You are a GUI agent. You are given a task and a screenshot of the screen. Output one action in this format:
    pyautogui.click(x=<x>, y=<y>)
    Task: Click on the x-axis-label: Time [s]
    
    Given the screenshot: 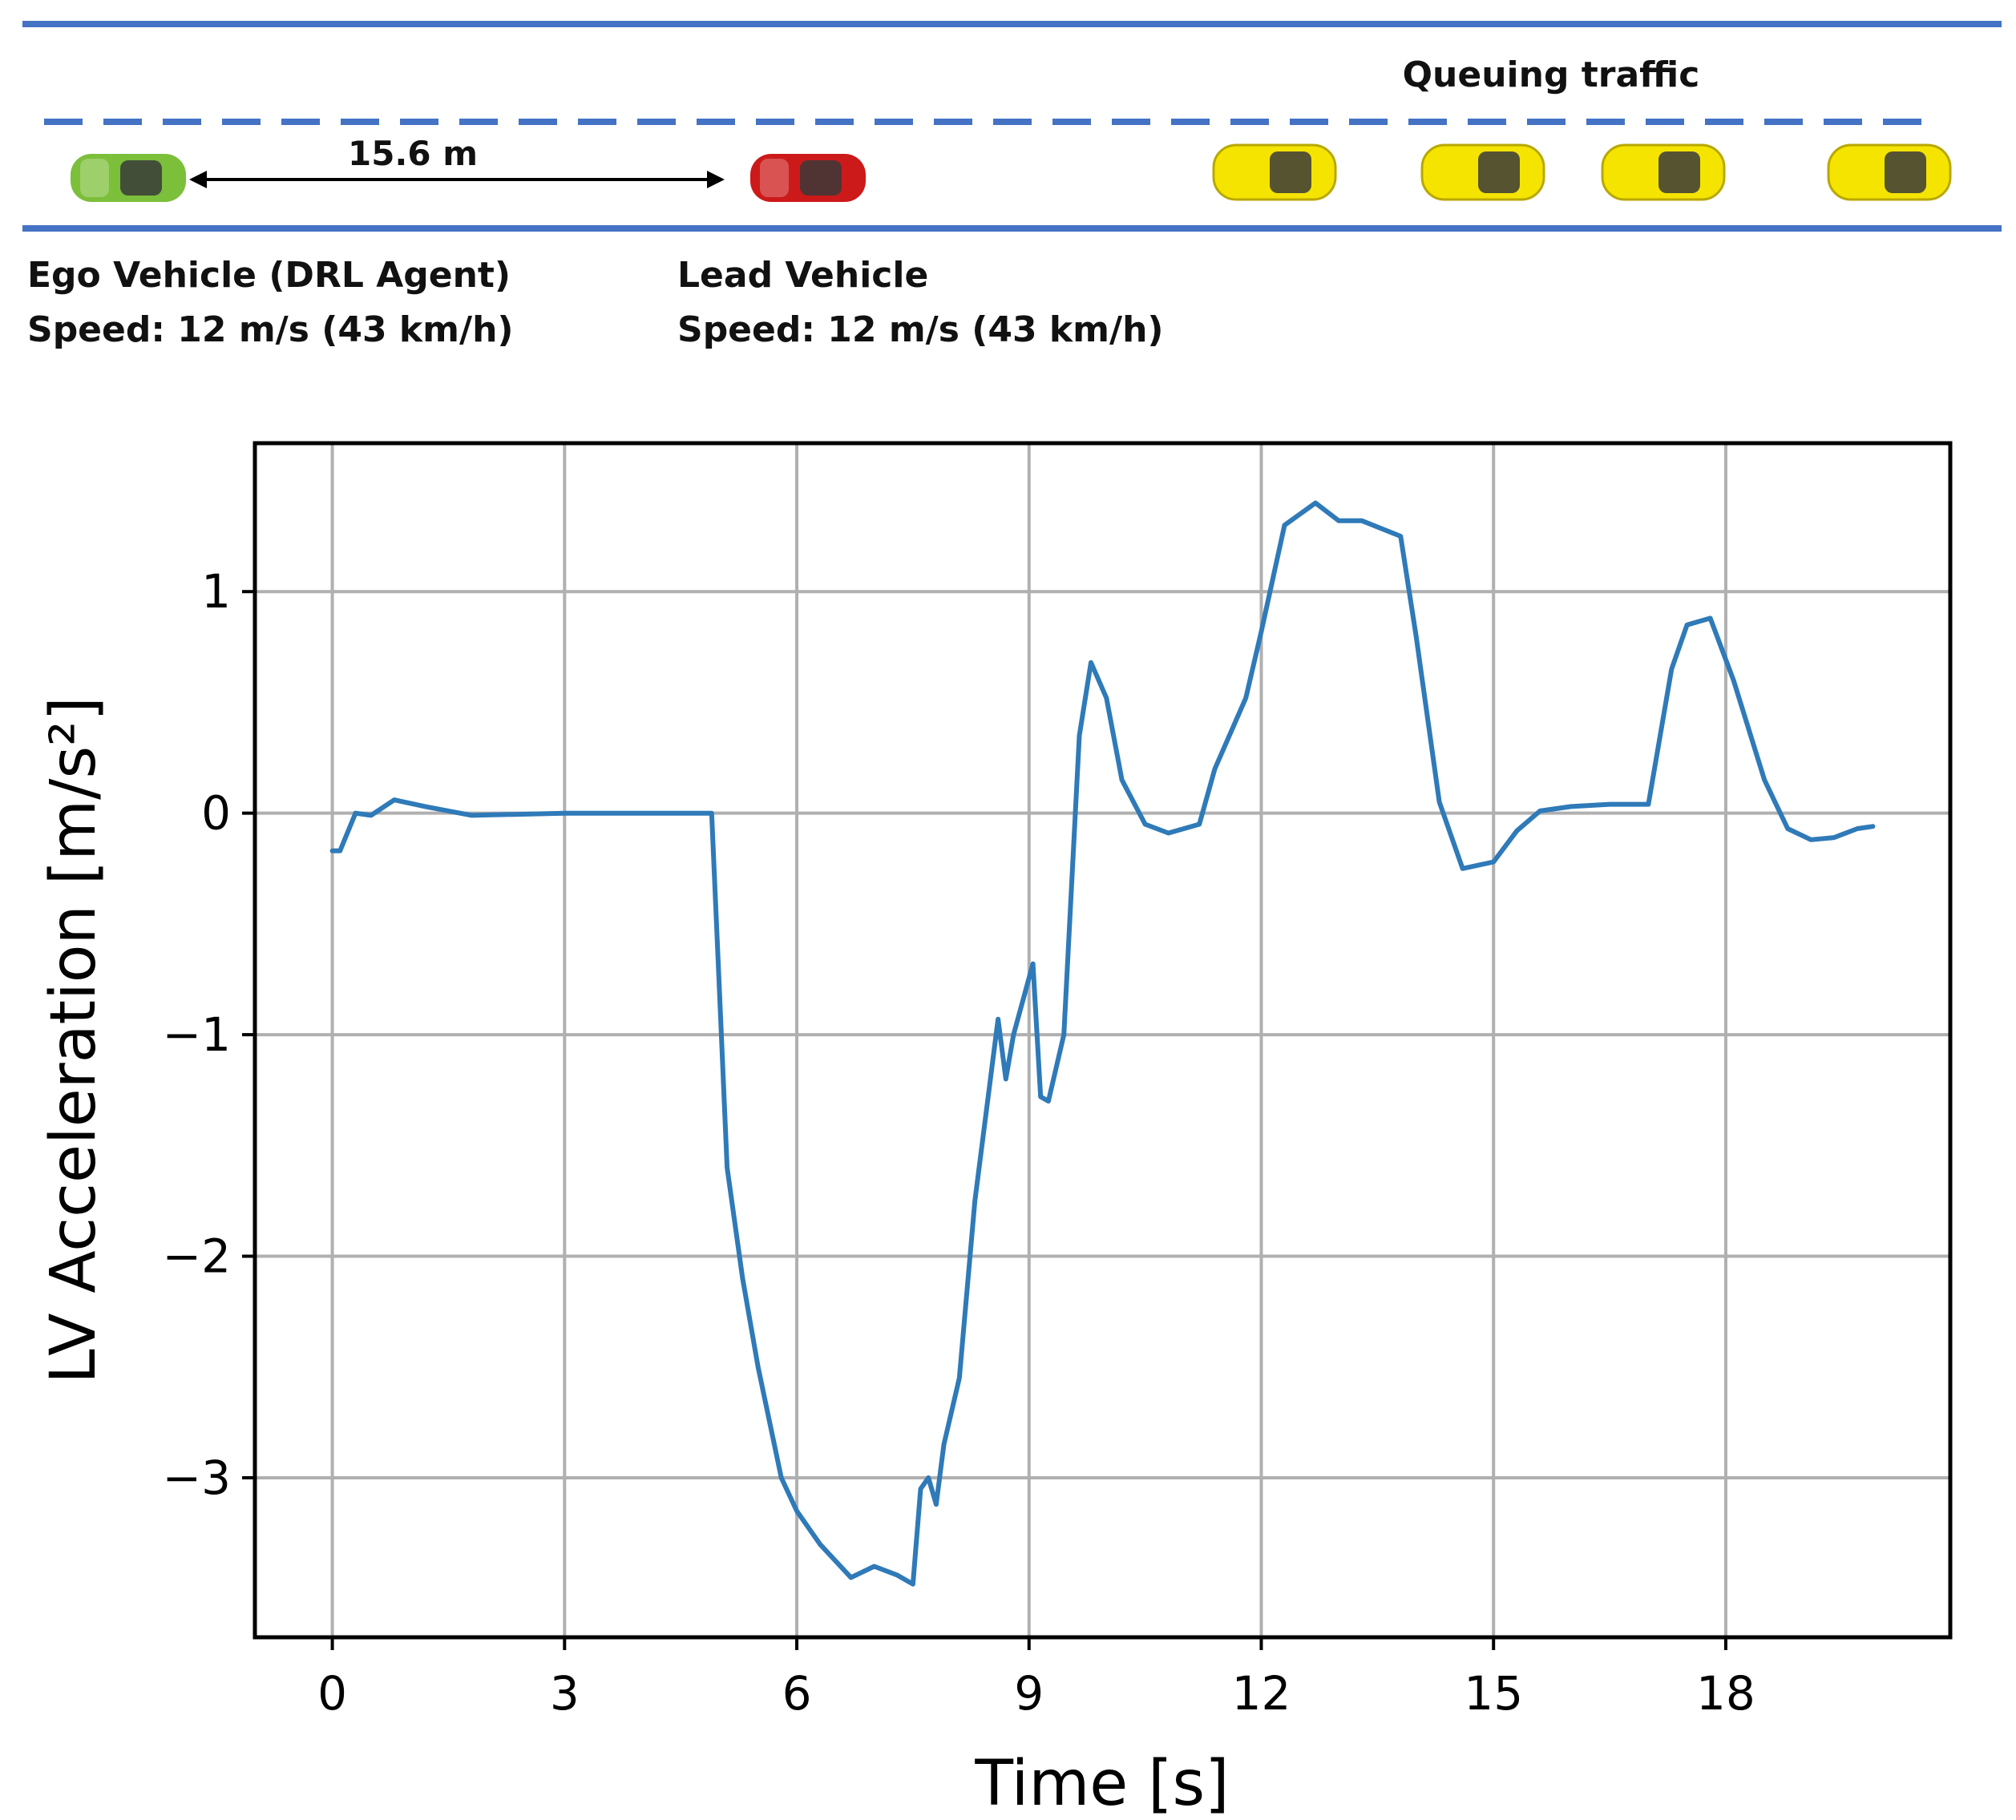 What is the action you would take?
    pyautogui.click(x=1101, y=1784)
    